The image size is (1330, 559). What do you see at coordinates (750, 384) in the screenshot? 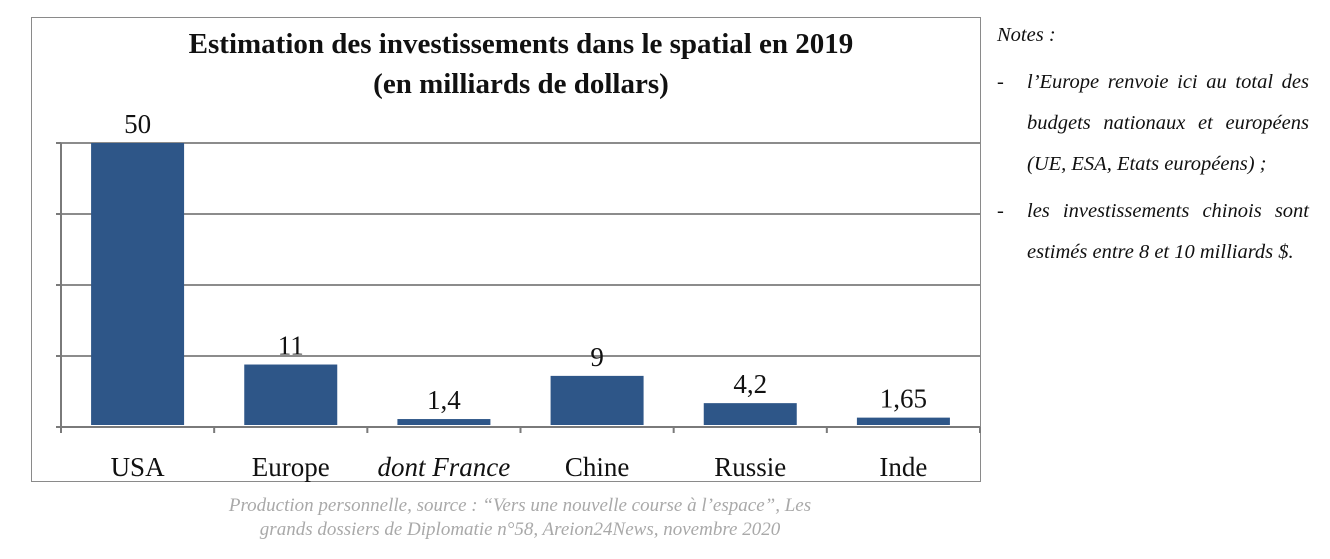
I see `bar-value-label: 4,2` at bounding box center [750, 384].